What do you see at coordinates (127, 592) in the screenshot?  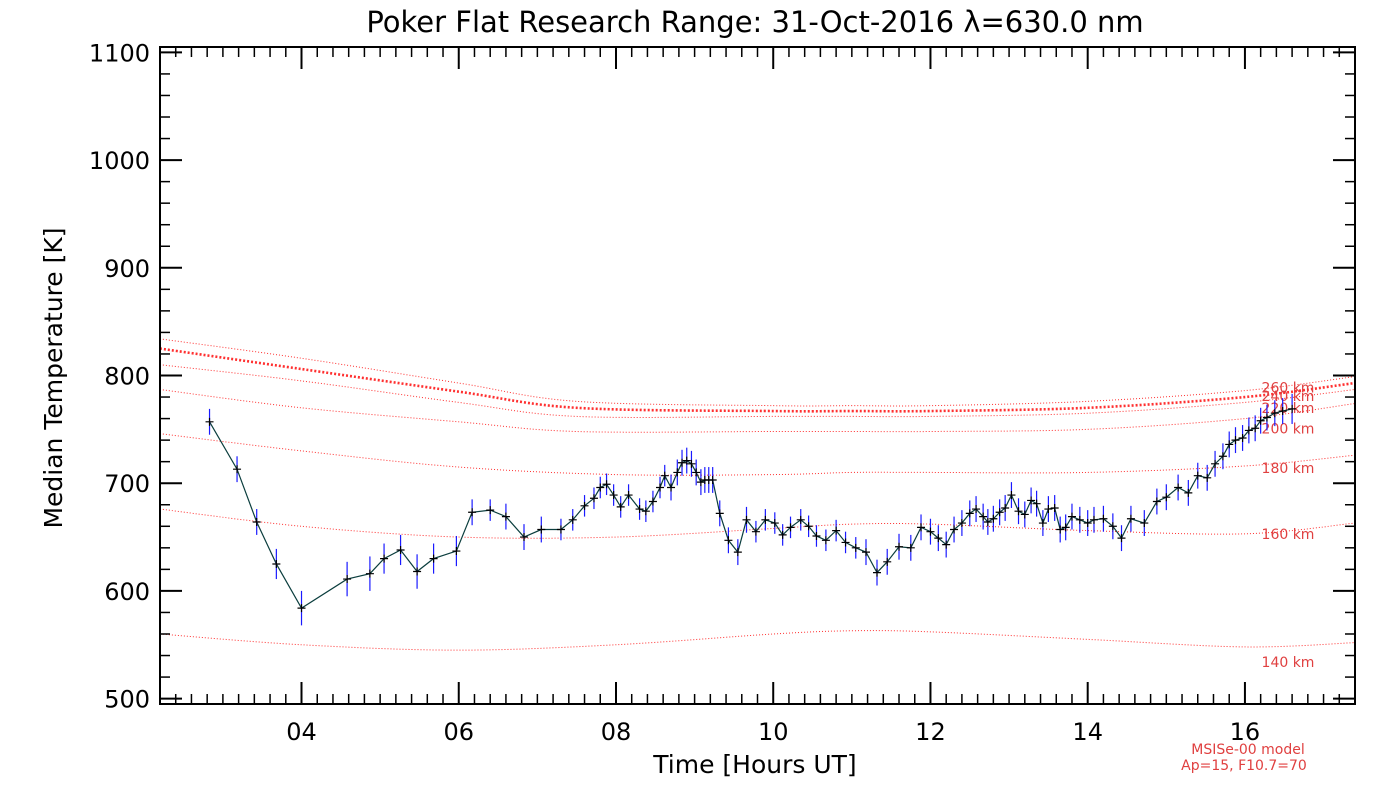 I see `y-tick-label: 600` at bounding box center [127, 592].